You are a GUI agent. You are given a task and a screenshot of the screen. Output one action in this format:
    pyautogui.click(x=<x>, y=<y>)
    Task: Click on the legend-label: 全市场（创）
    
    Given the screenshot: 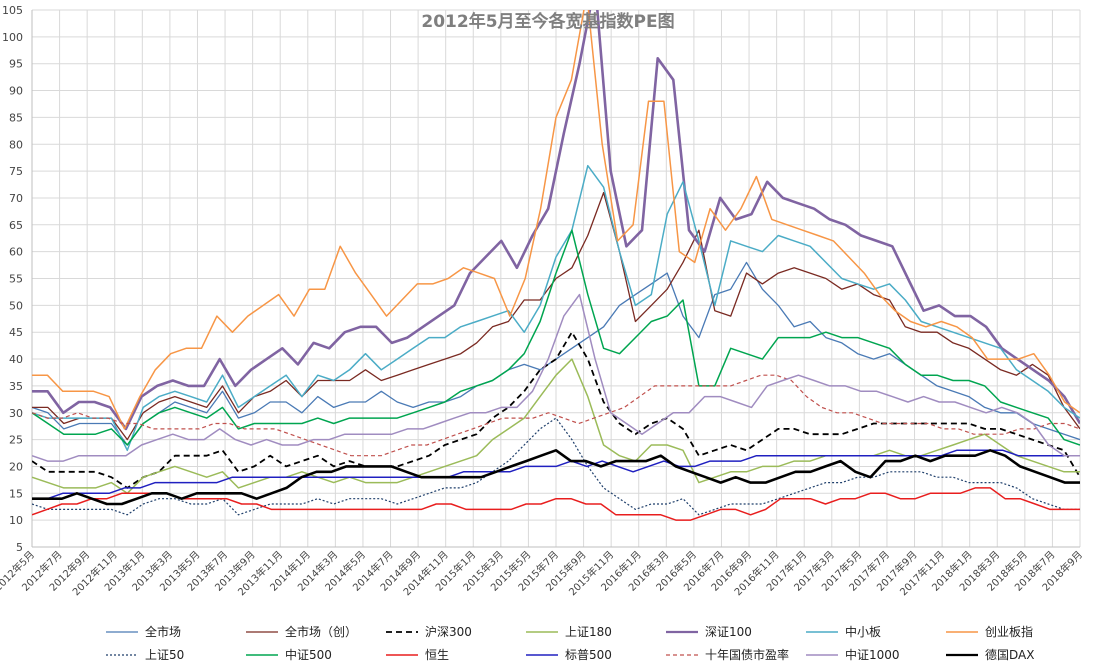 What is the action you would take?
    pyautogui.click(x=321, y=632)
    